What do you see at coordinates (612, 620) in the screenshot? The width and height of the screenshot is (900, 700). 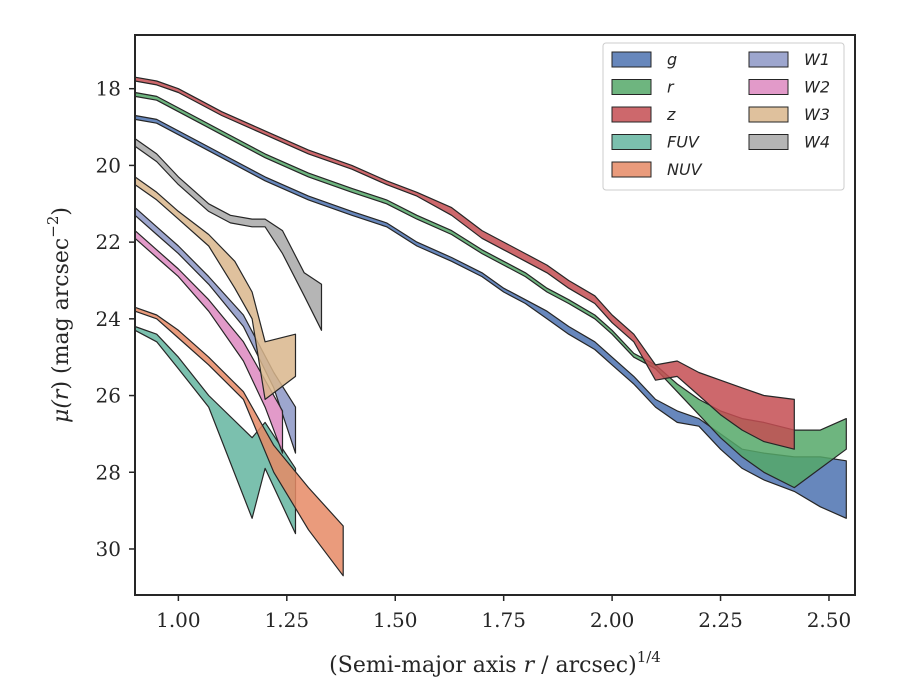 I see `x-tick-label: 2.00` at bounding box center [612, 620].